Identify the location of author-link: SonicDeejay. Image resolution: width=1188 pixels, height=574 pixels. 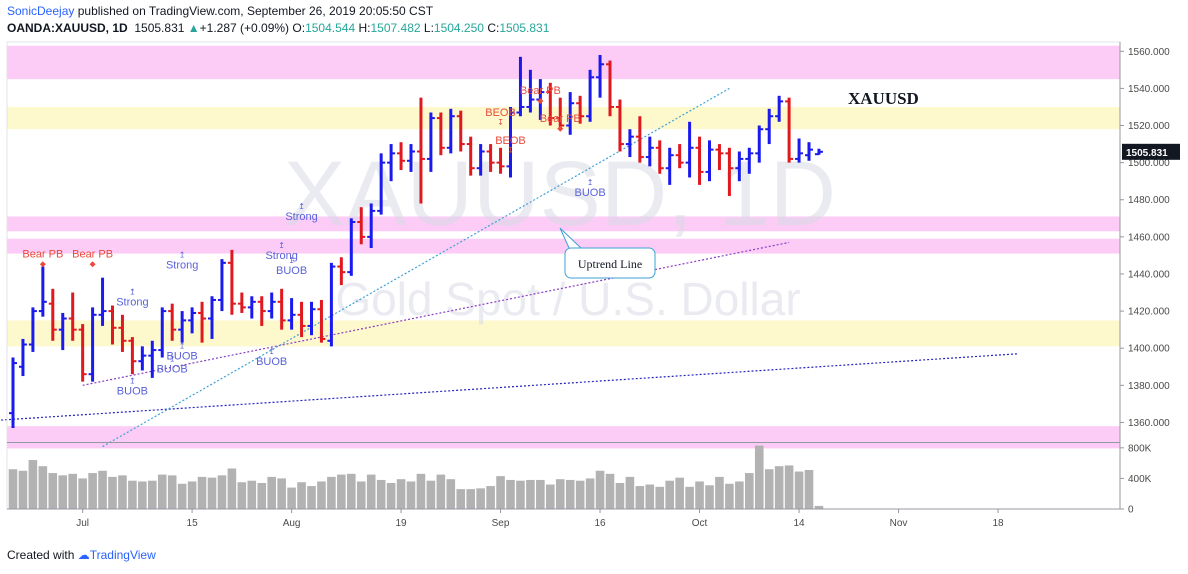
(41, 11).